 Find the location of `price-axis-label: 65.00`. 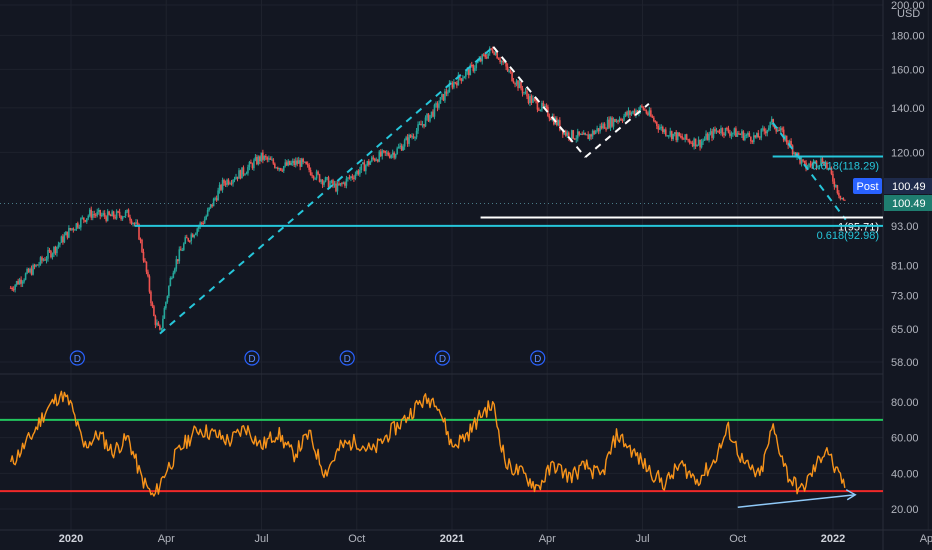

price-axis-label: 65.00 is located at coordinates (905, 330).